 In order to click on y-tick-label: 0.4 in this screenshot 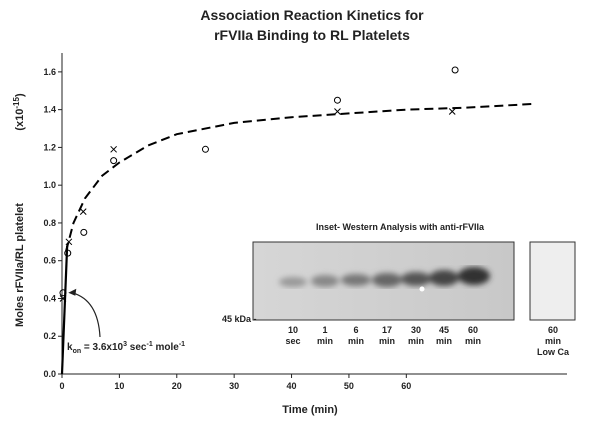, I will do `click(49, 298)`.